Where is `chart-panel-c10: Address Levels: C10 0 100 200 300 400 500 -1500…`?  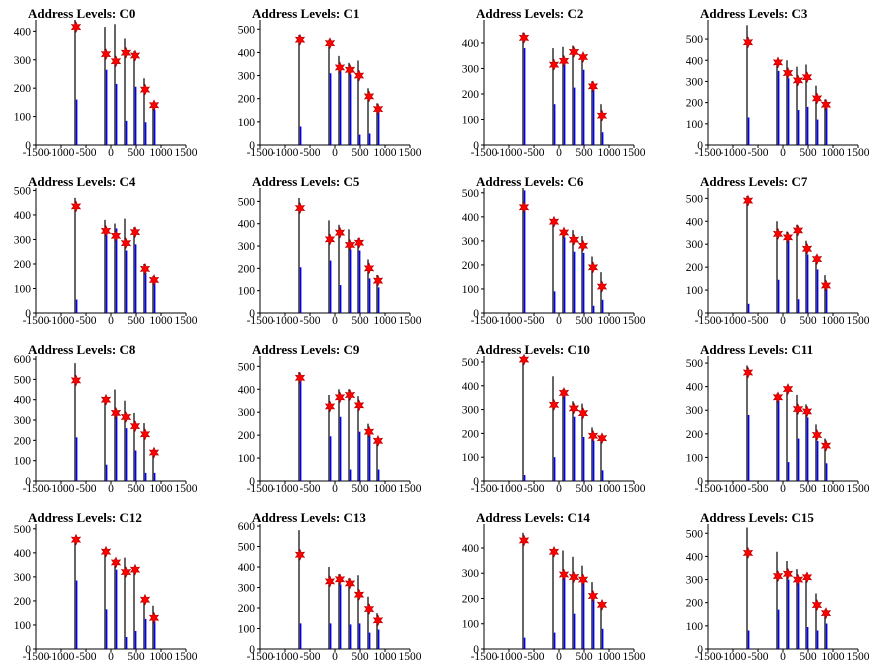 chart-panel-c10: Address Levels: C10 0 100 200 300 400 500 -1500… is located at coordinates (560, 420).